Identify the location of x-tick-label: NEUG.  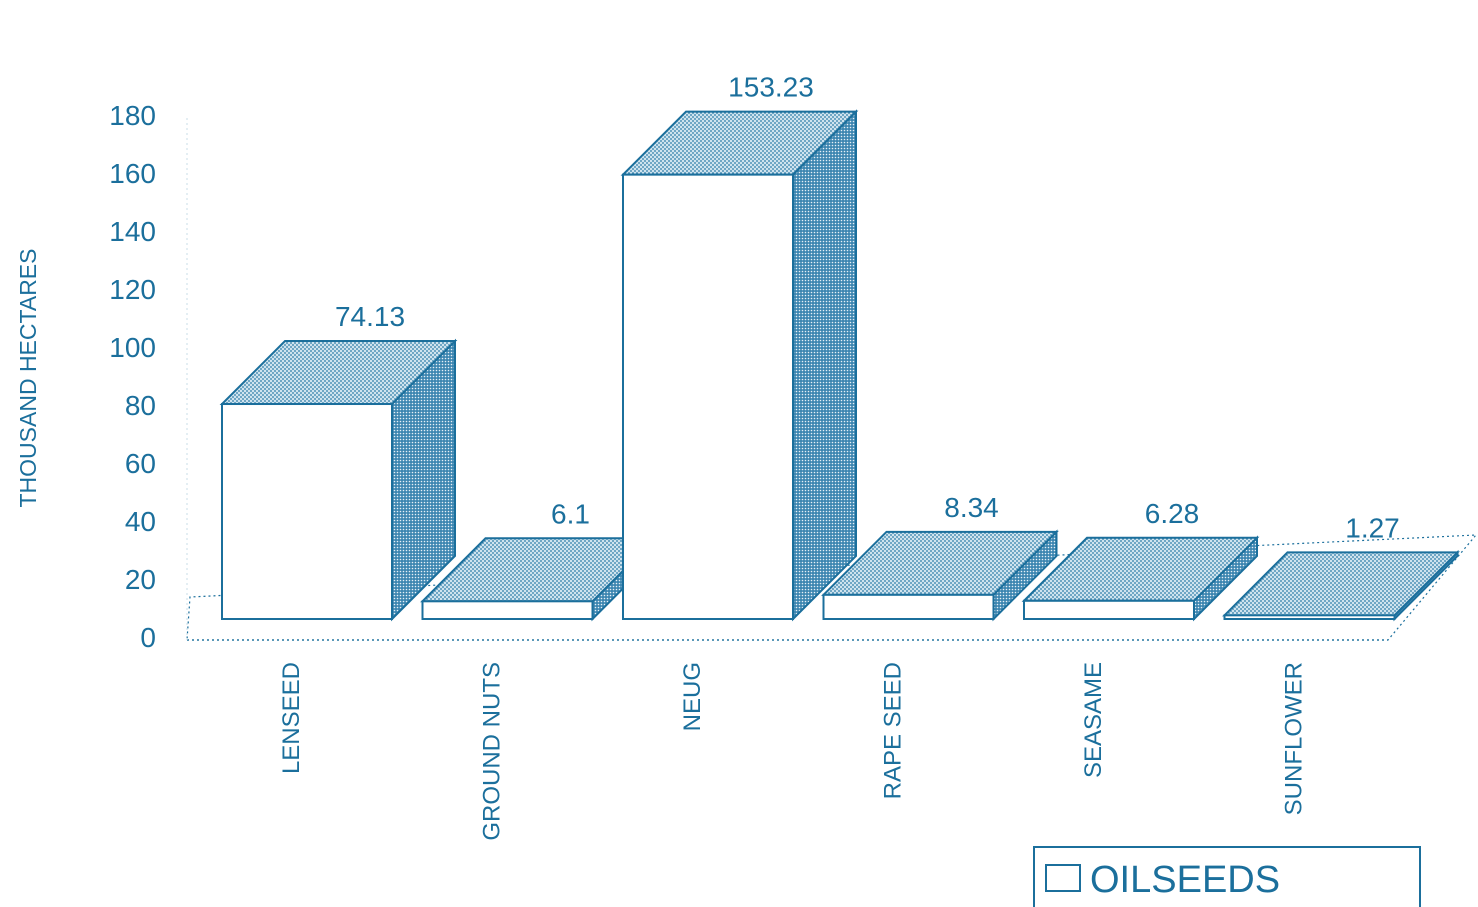
(692, 696).